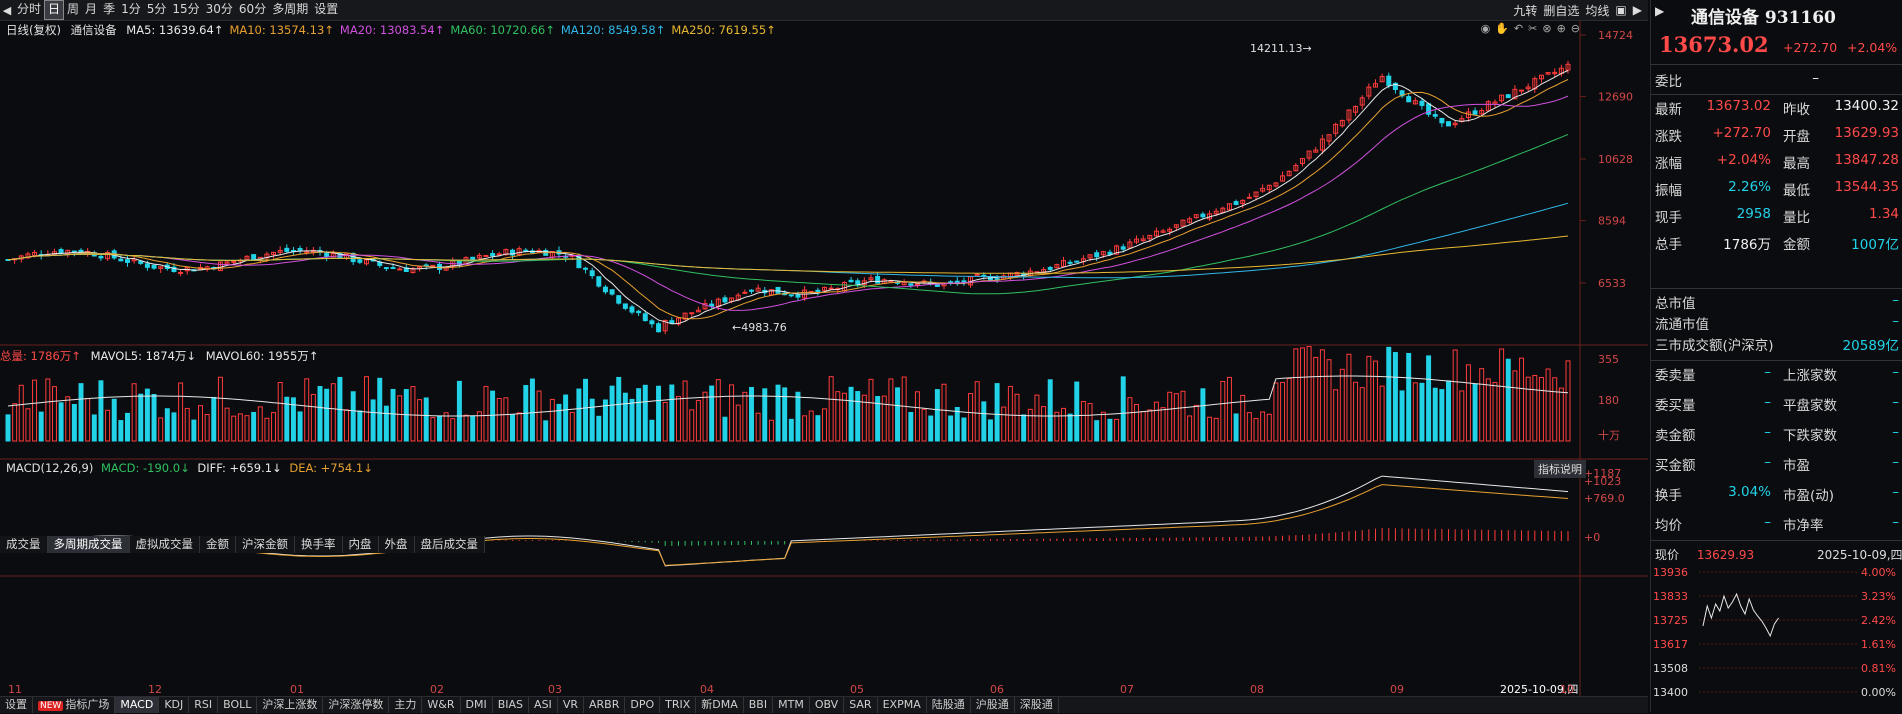 This screenshot has width=1902, height=714. What do you see at coordinates (16, 705) in the screenshot?
I see `bottom-tab-0: 设置` at bounding box center [16, 705].